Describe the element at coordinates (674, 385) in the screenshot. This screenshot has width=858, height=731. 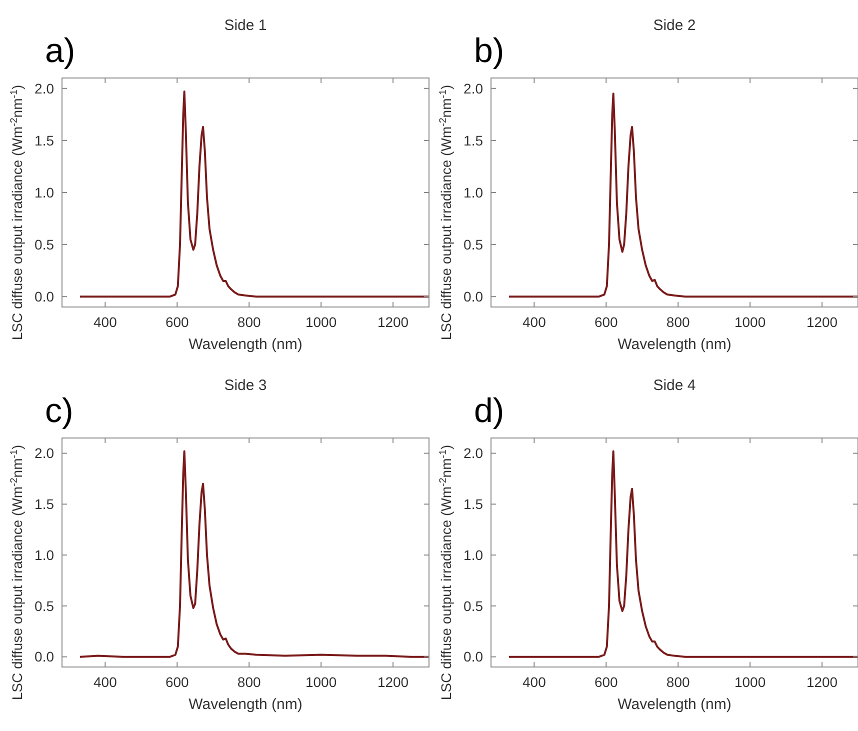
I see `chart-title: Side 4` at that location.